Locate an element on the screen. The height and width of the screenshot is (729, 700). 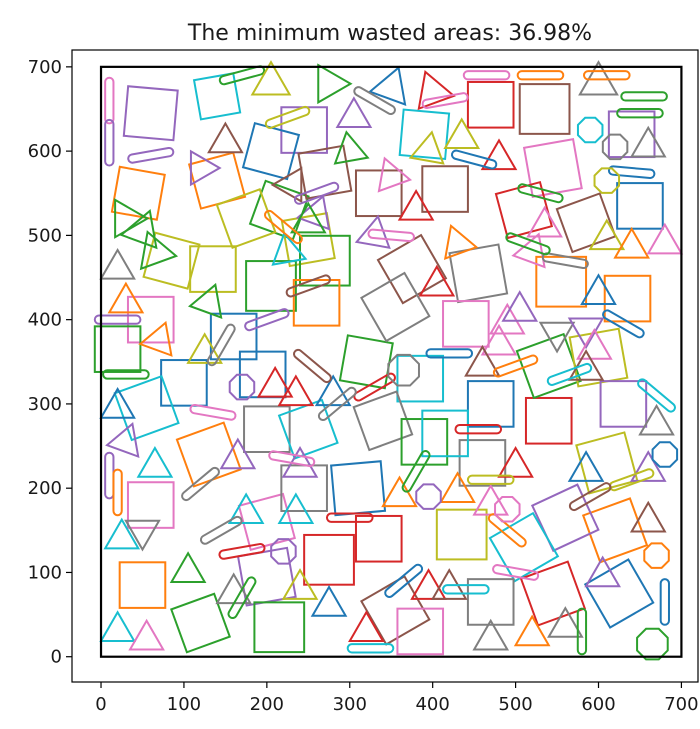
y-axis: 0 100 200 300 400 500 600 700 is located at coordinates (50, 362).